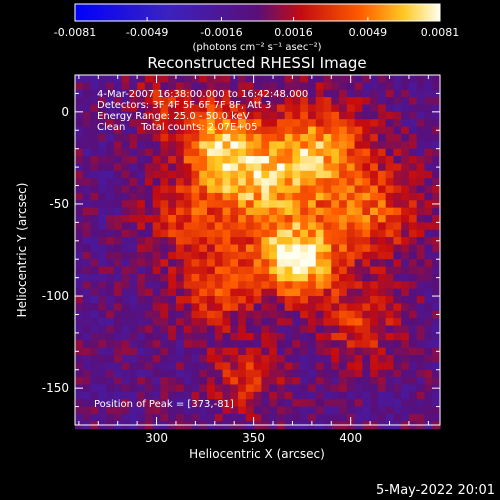 The width and height of the screenshot is (500, 500). I want to click on x-tick-label: 300, so click(156, 438).